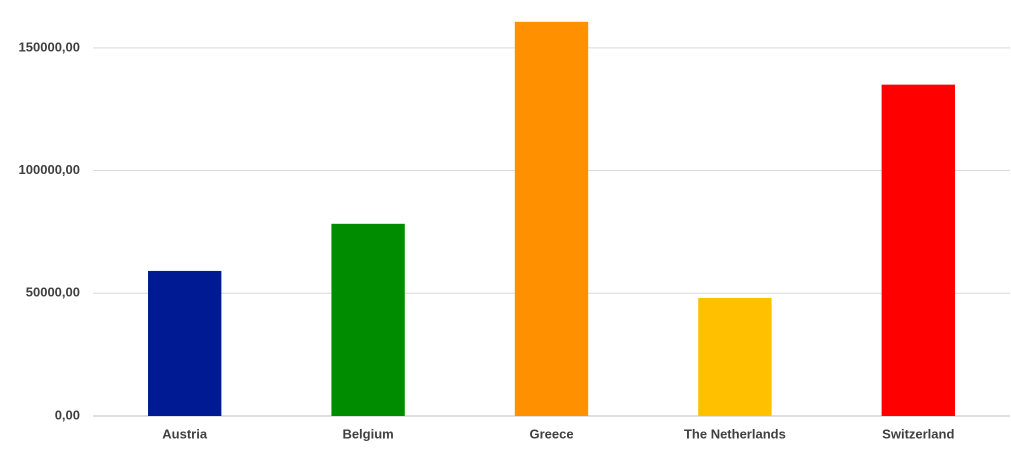 This screenshot has height=450, width=1011. I want to click on x-tick-label: The Netherlands, so click(735, 433).